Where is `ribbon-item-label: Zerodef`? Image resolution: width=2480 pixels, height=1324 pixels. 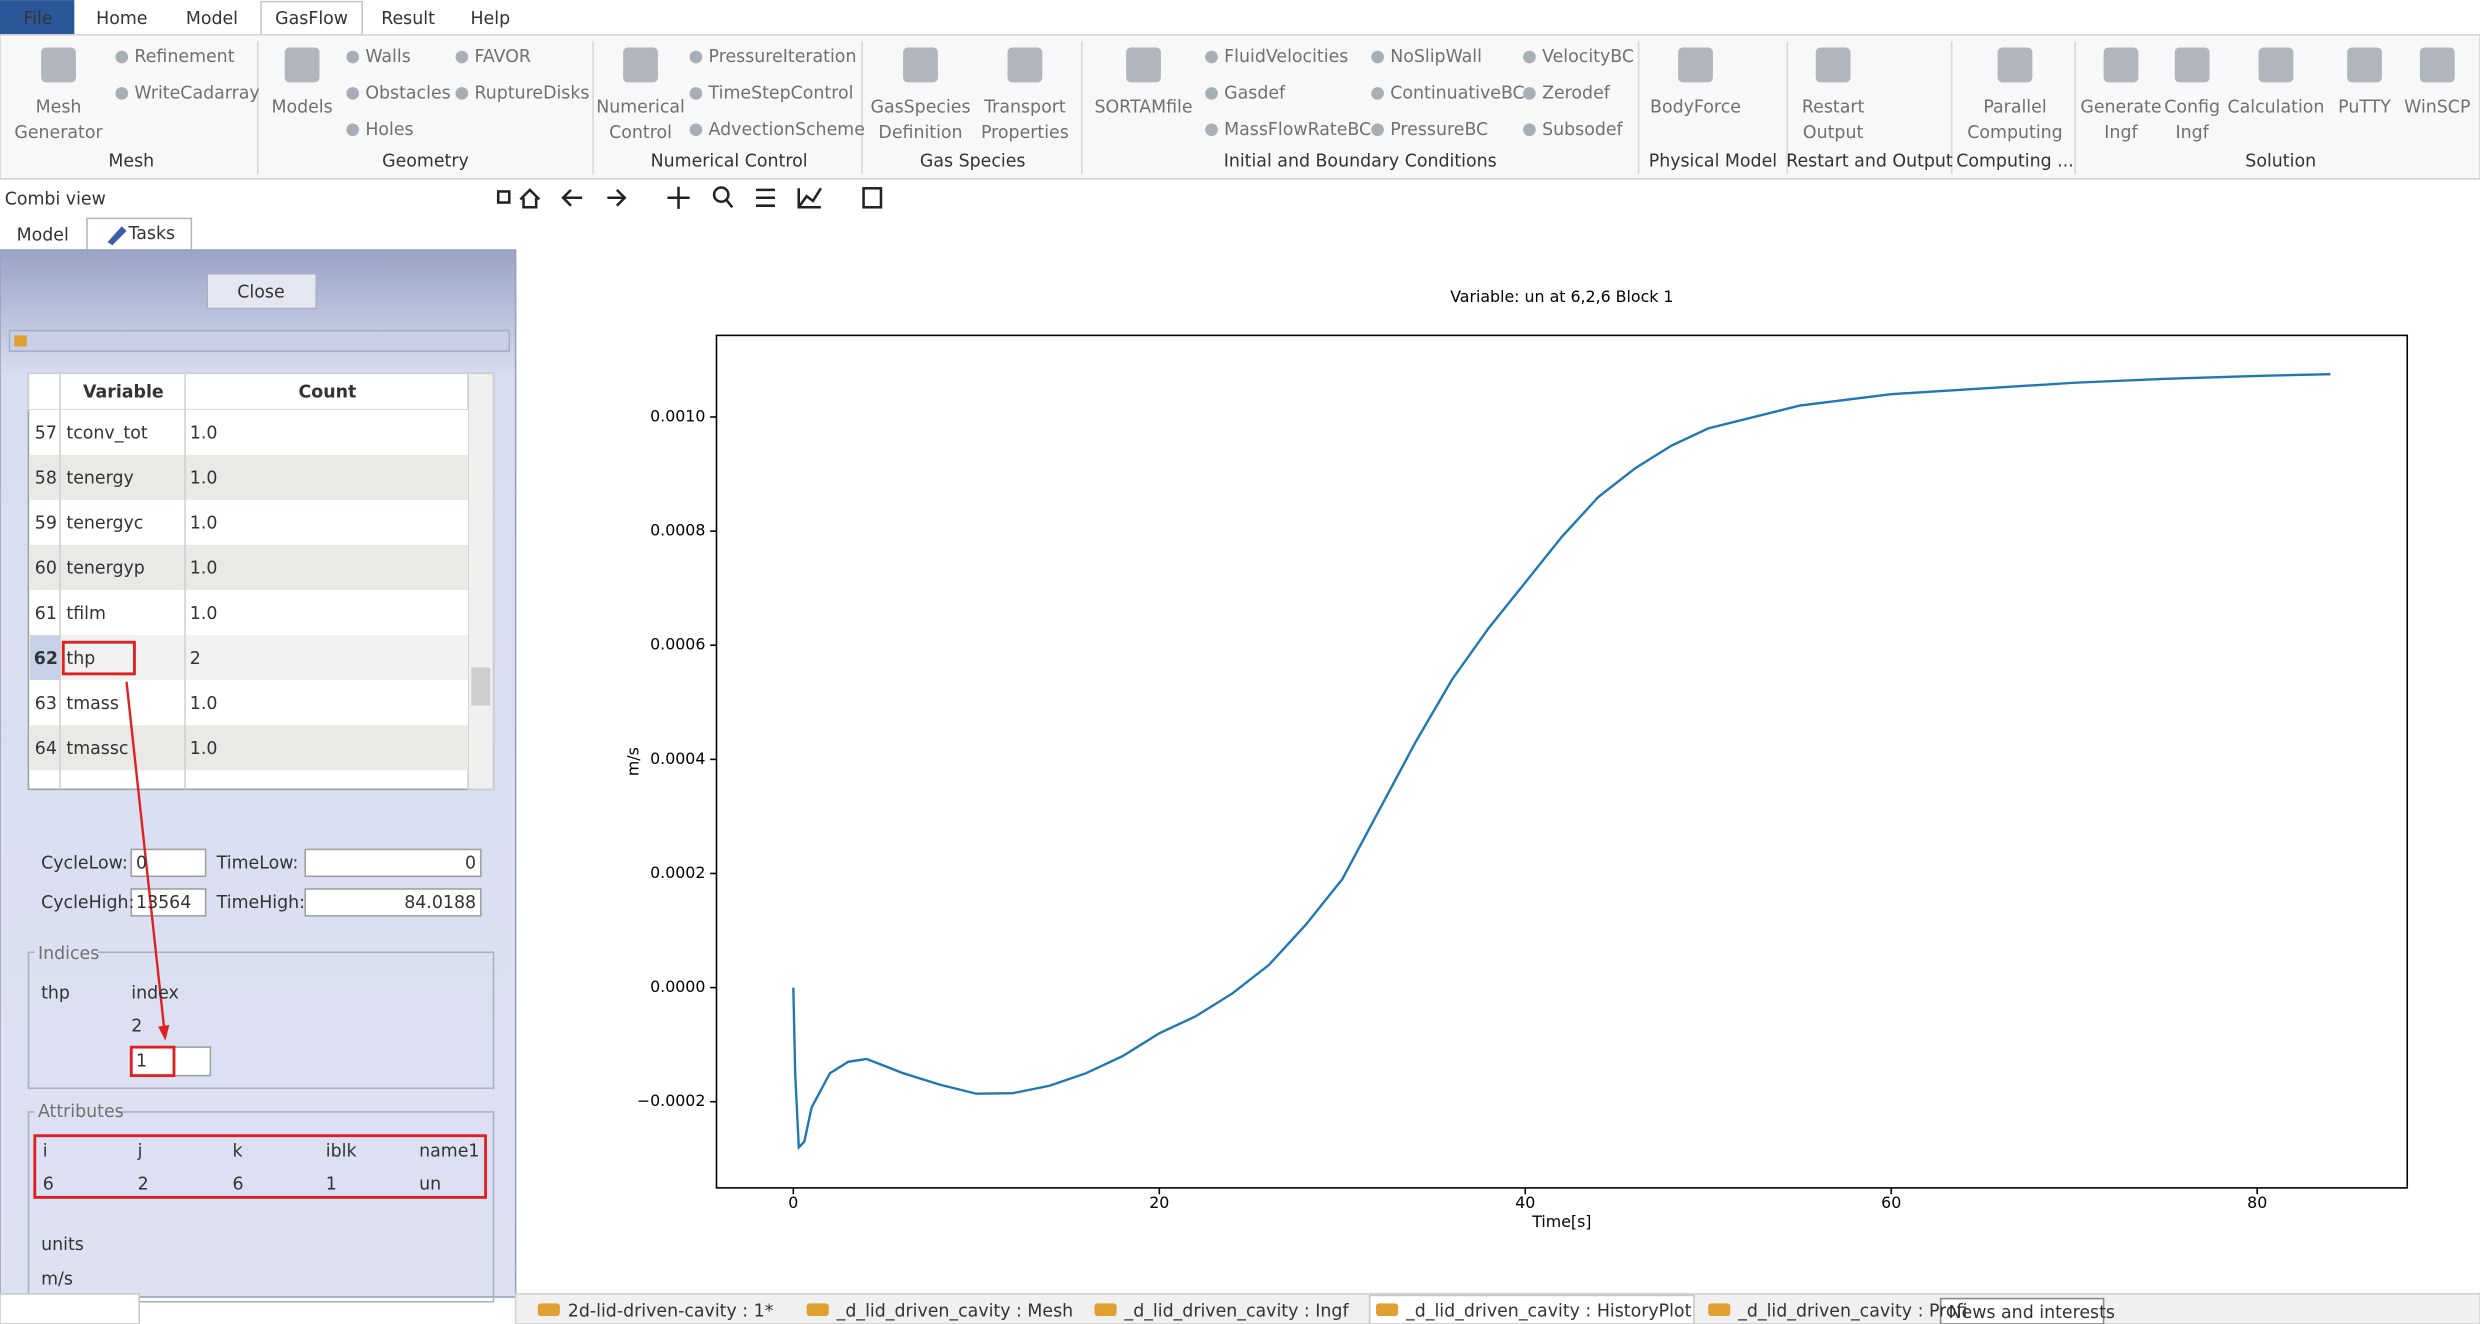 ribbon-item-label: Zerodef is located at coordinates (1576, 93).